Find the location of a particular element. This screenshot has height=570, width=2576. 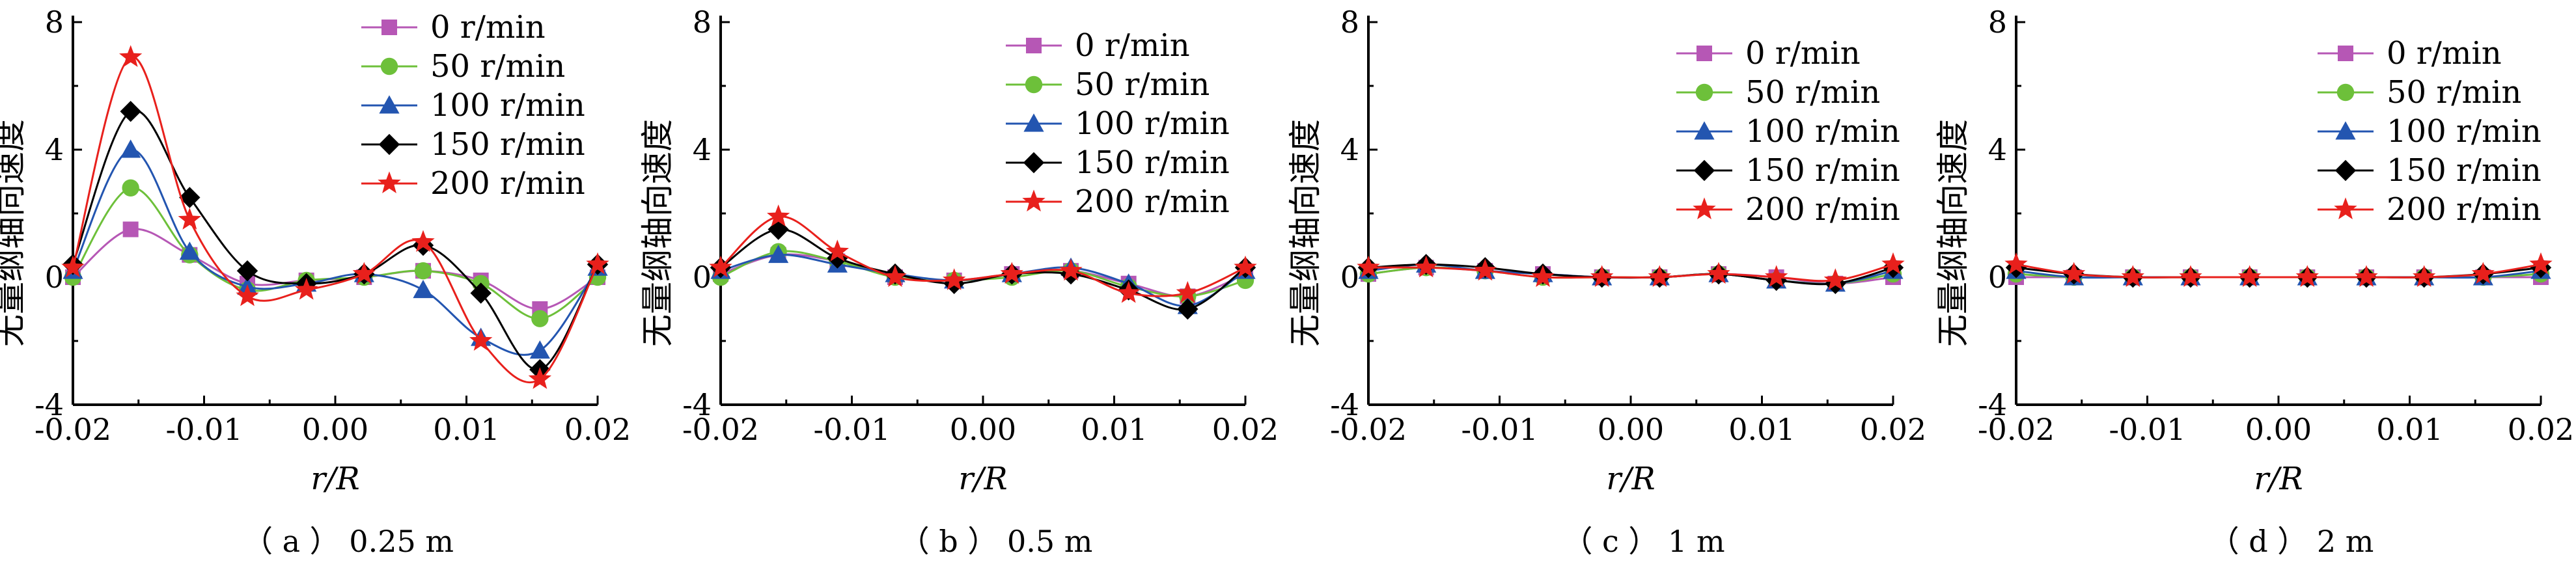

panel-caption: （ b ） 0.5 m is located at coordinates (996, 541).